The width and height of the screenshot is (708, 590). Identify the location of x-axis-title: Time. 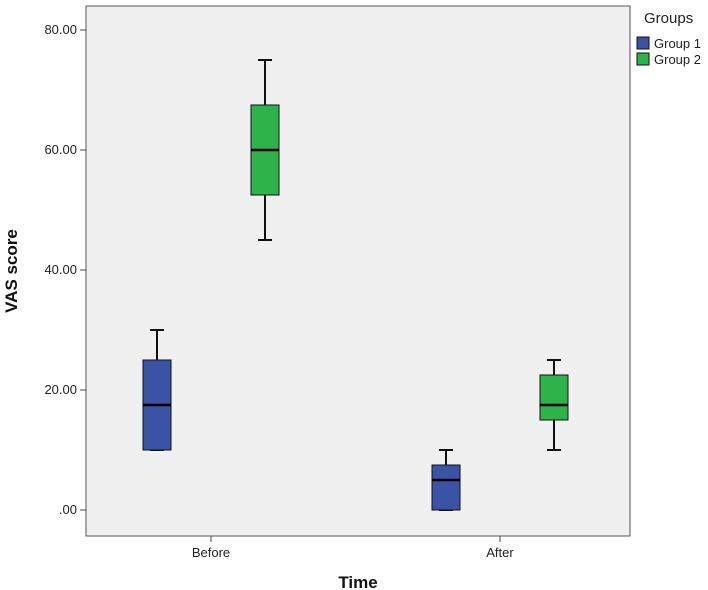
(357, 581).